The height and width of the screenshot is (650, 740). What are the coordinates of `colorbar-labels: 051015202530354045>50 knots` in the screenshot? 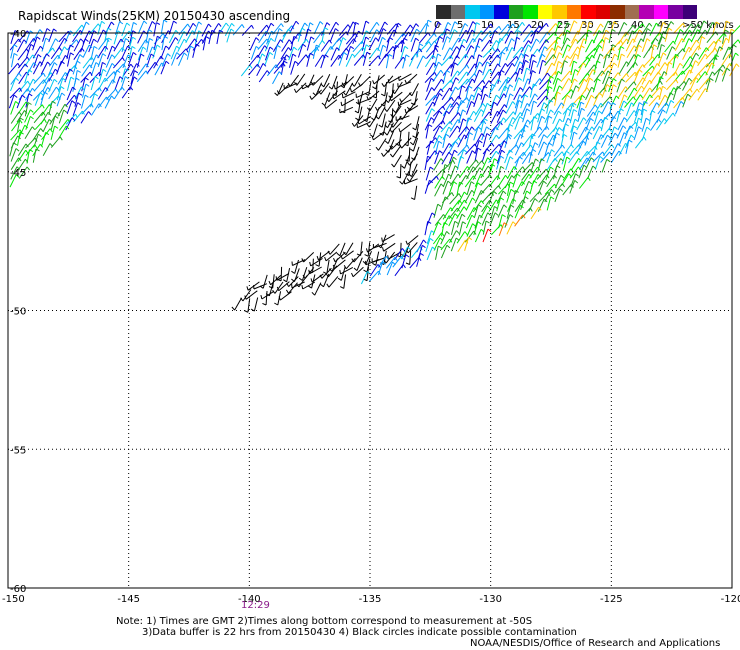 It's located at (585, 26).